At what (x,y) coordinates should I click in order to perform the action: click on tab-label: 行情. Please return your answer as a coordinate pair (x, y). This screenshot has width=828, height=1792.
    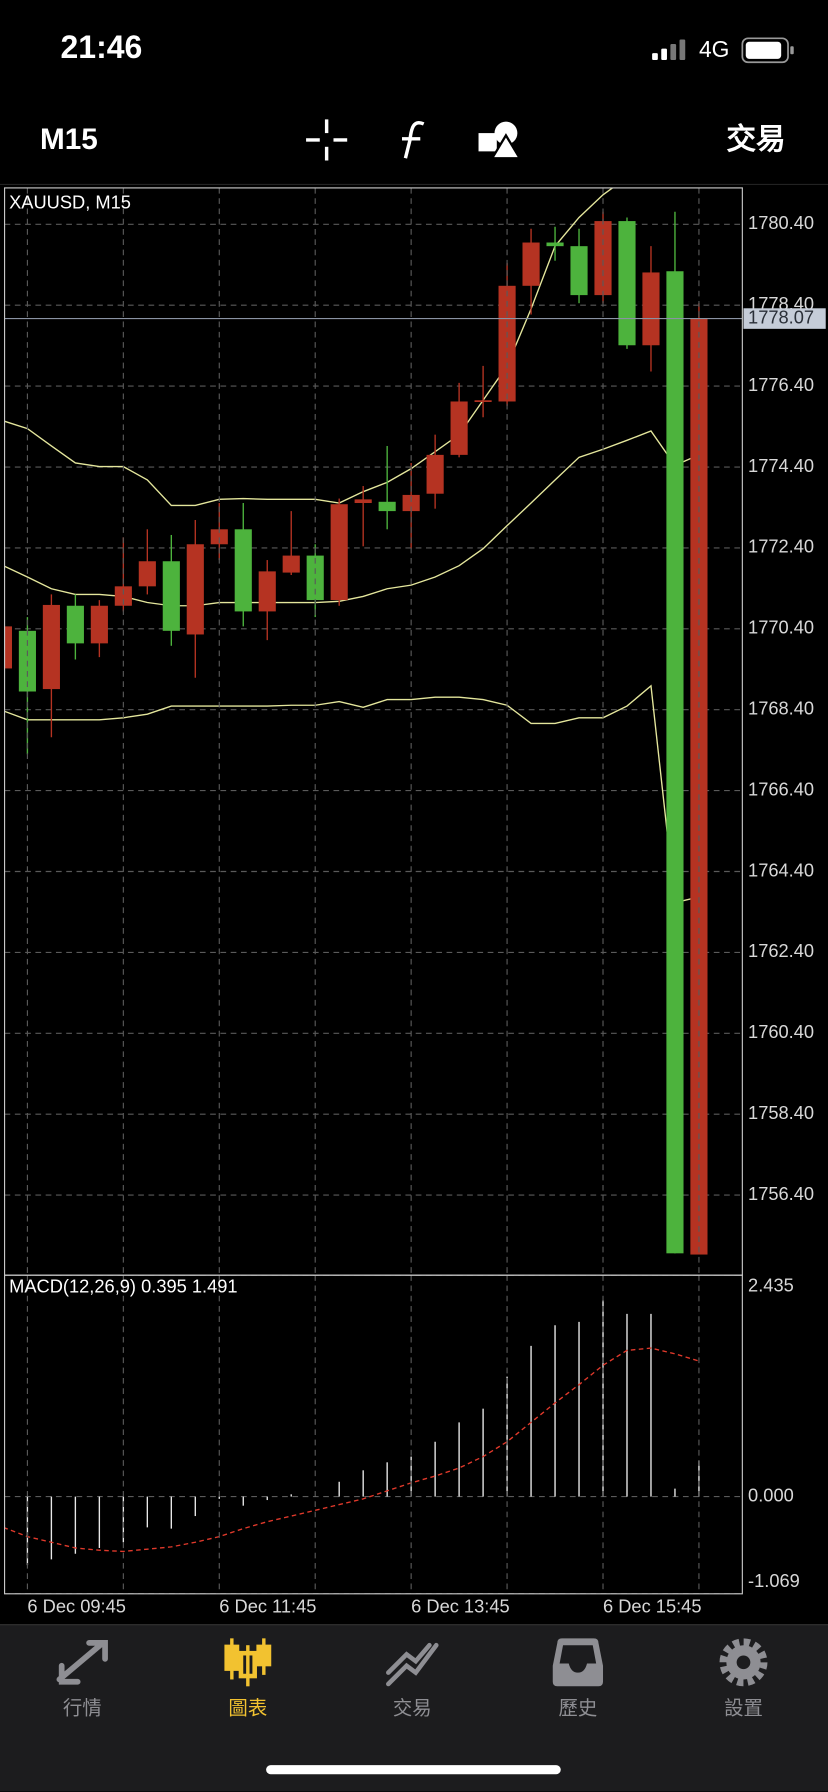
    Looking at the image, I should click on (82, 1708).